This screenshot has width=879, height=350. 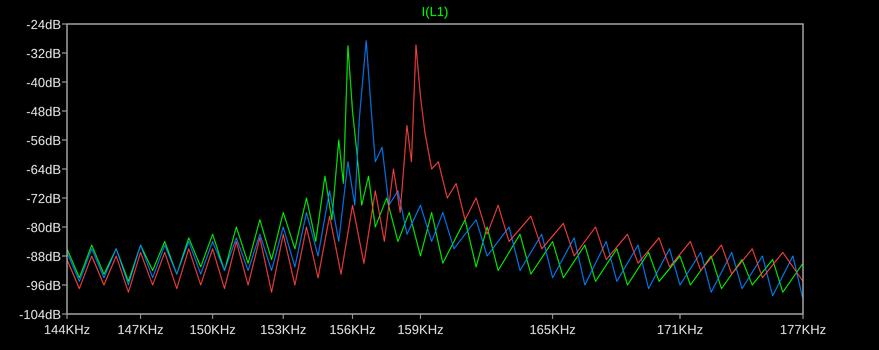 I want to click on text: I(L1), so click(x=435, y=11).